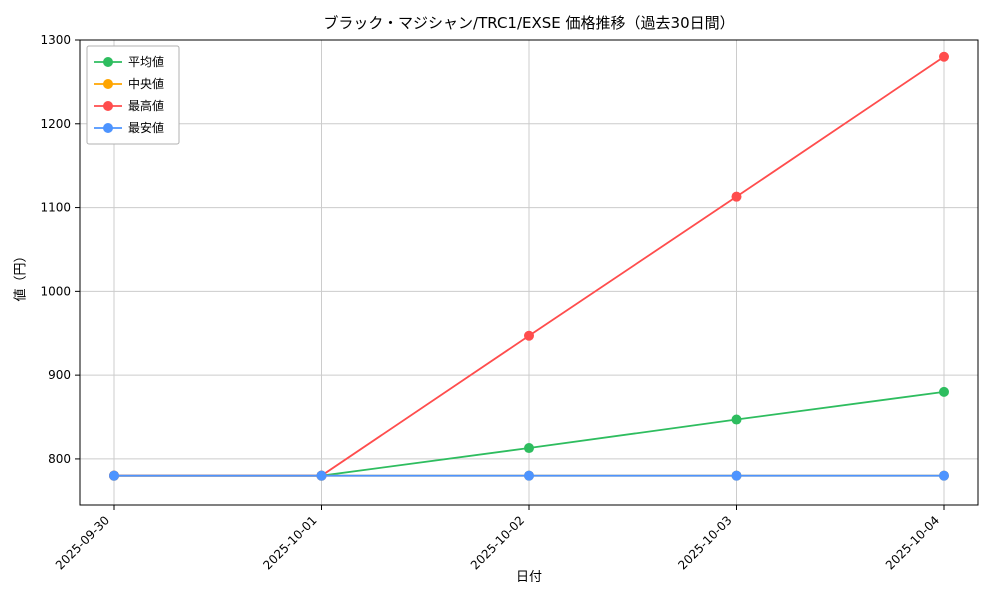 The image size is (1000, 600). Describe the element at coordinates (528, 577) in the screenshot. I see `x-axis-label: 日付` at that location.